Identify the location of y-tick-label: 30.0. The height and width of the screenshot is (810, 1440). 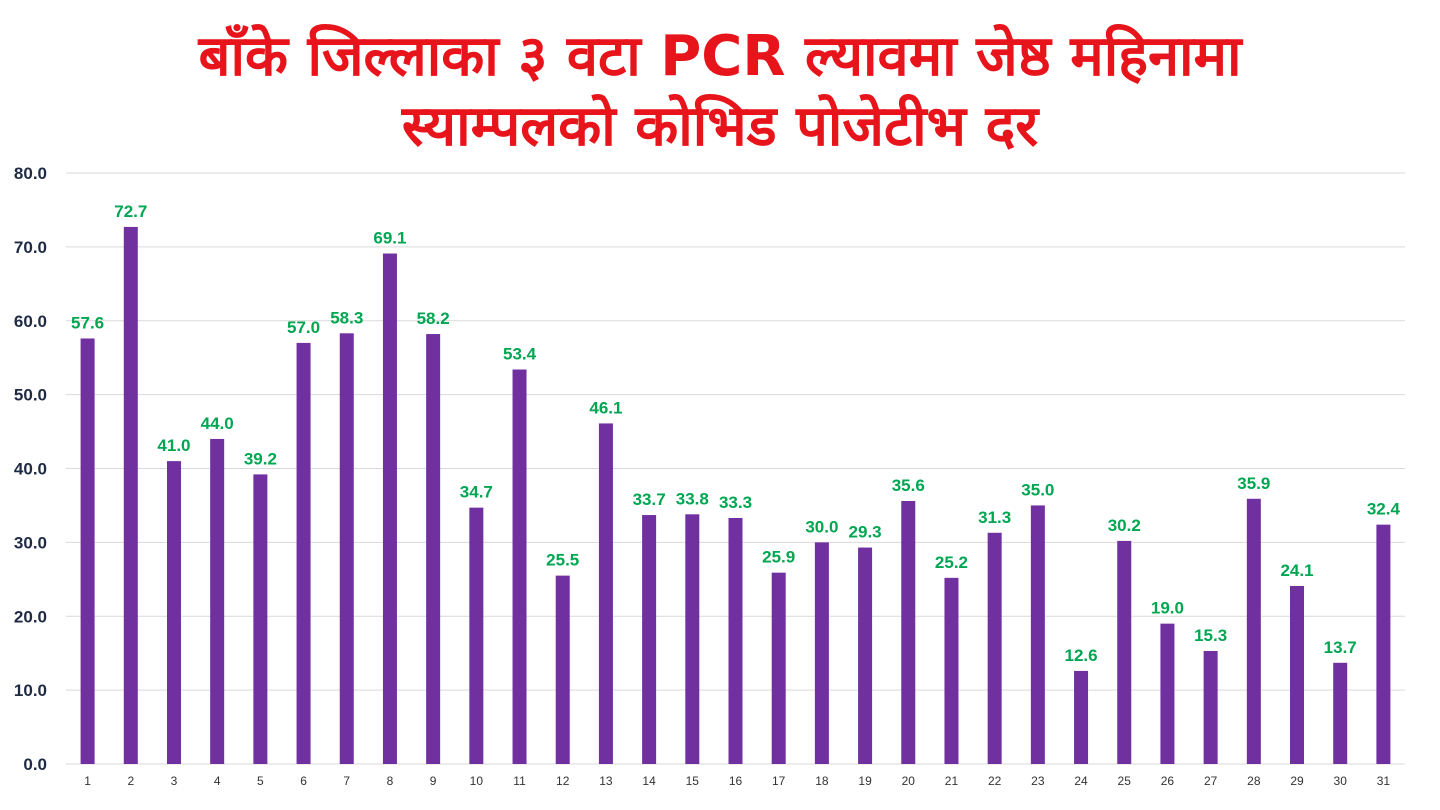
(30, 542).